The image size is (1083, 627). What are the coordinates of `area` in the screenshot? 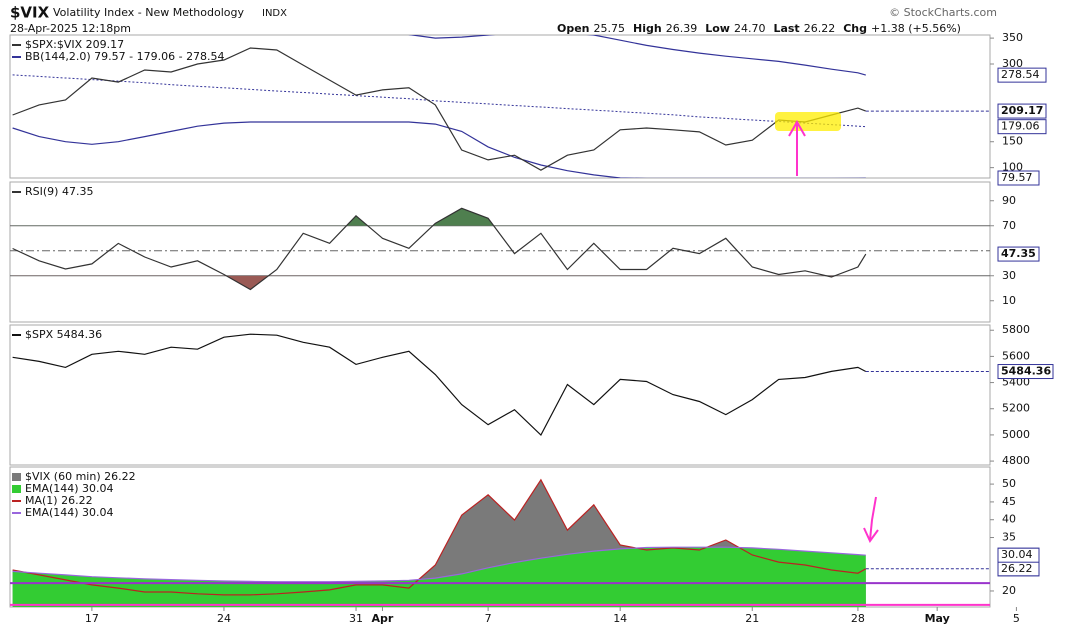 It's located at (439, 577).